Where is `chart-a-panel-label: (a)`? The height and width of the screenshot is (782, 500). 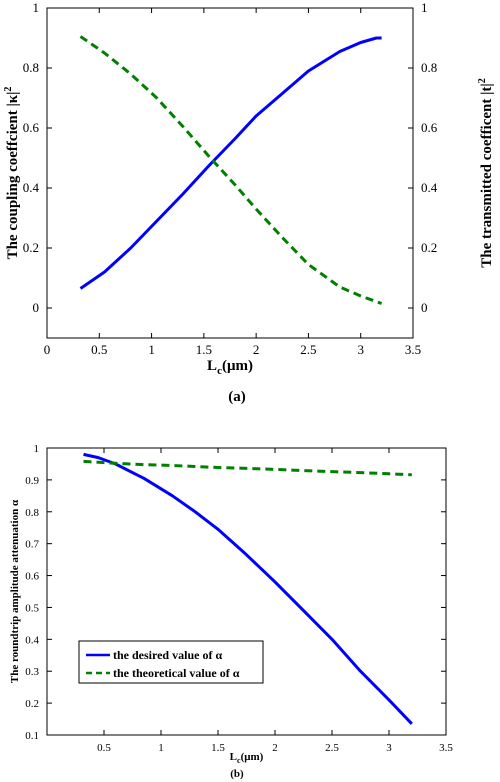
chart-a-panel-label: (a) is located at coordinates (237, 397).